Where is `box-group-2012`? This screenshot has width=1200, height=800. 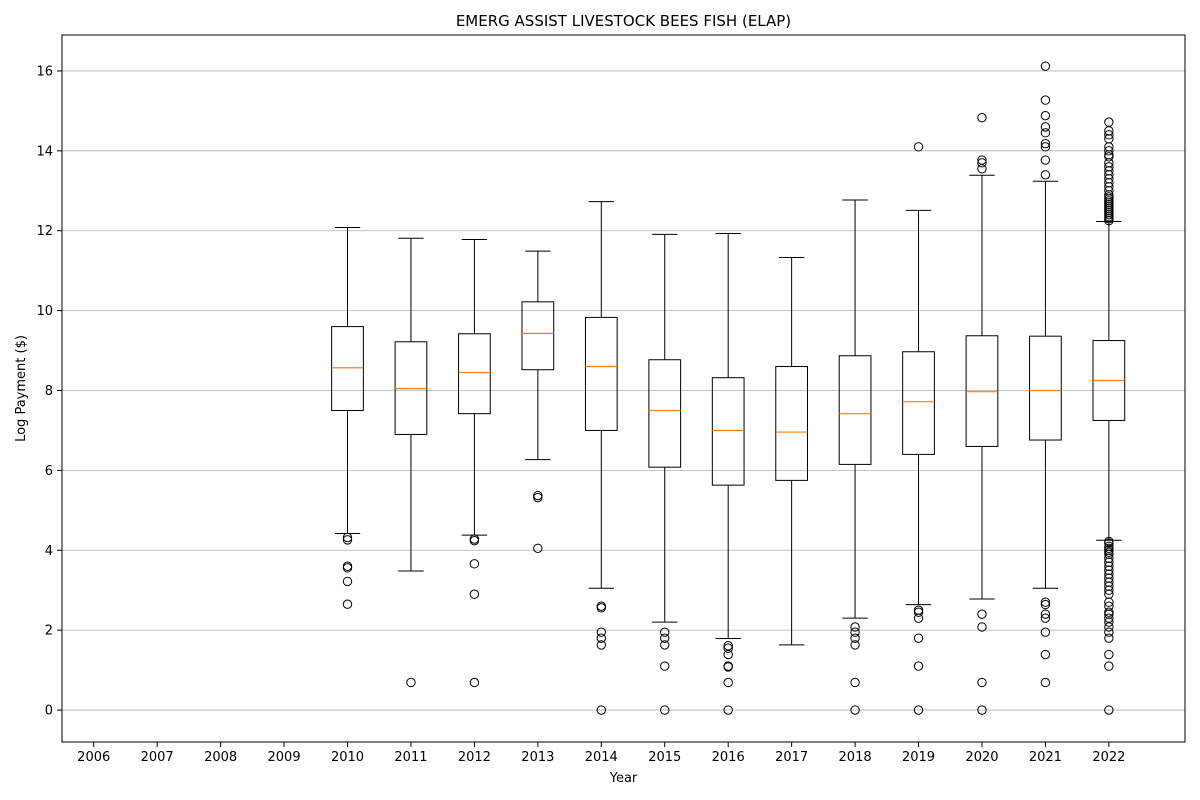 box-group-2012 is located at coordinates (474, 463).